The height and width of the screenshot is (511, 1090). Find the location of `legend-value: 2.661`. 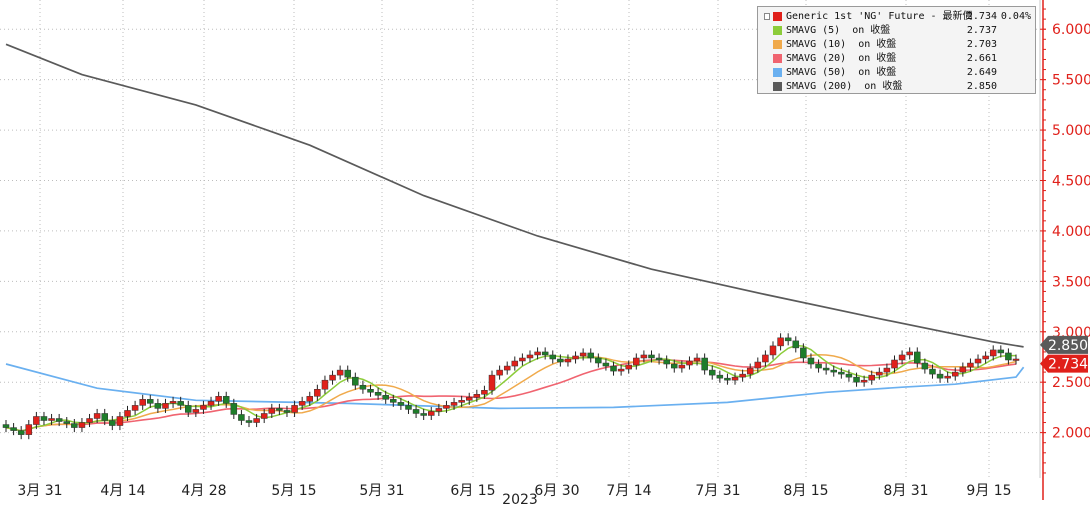

legend-value: 2.661 is located at coordinates (981, 58).